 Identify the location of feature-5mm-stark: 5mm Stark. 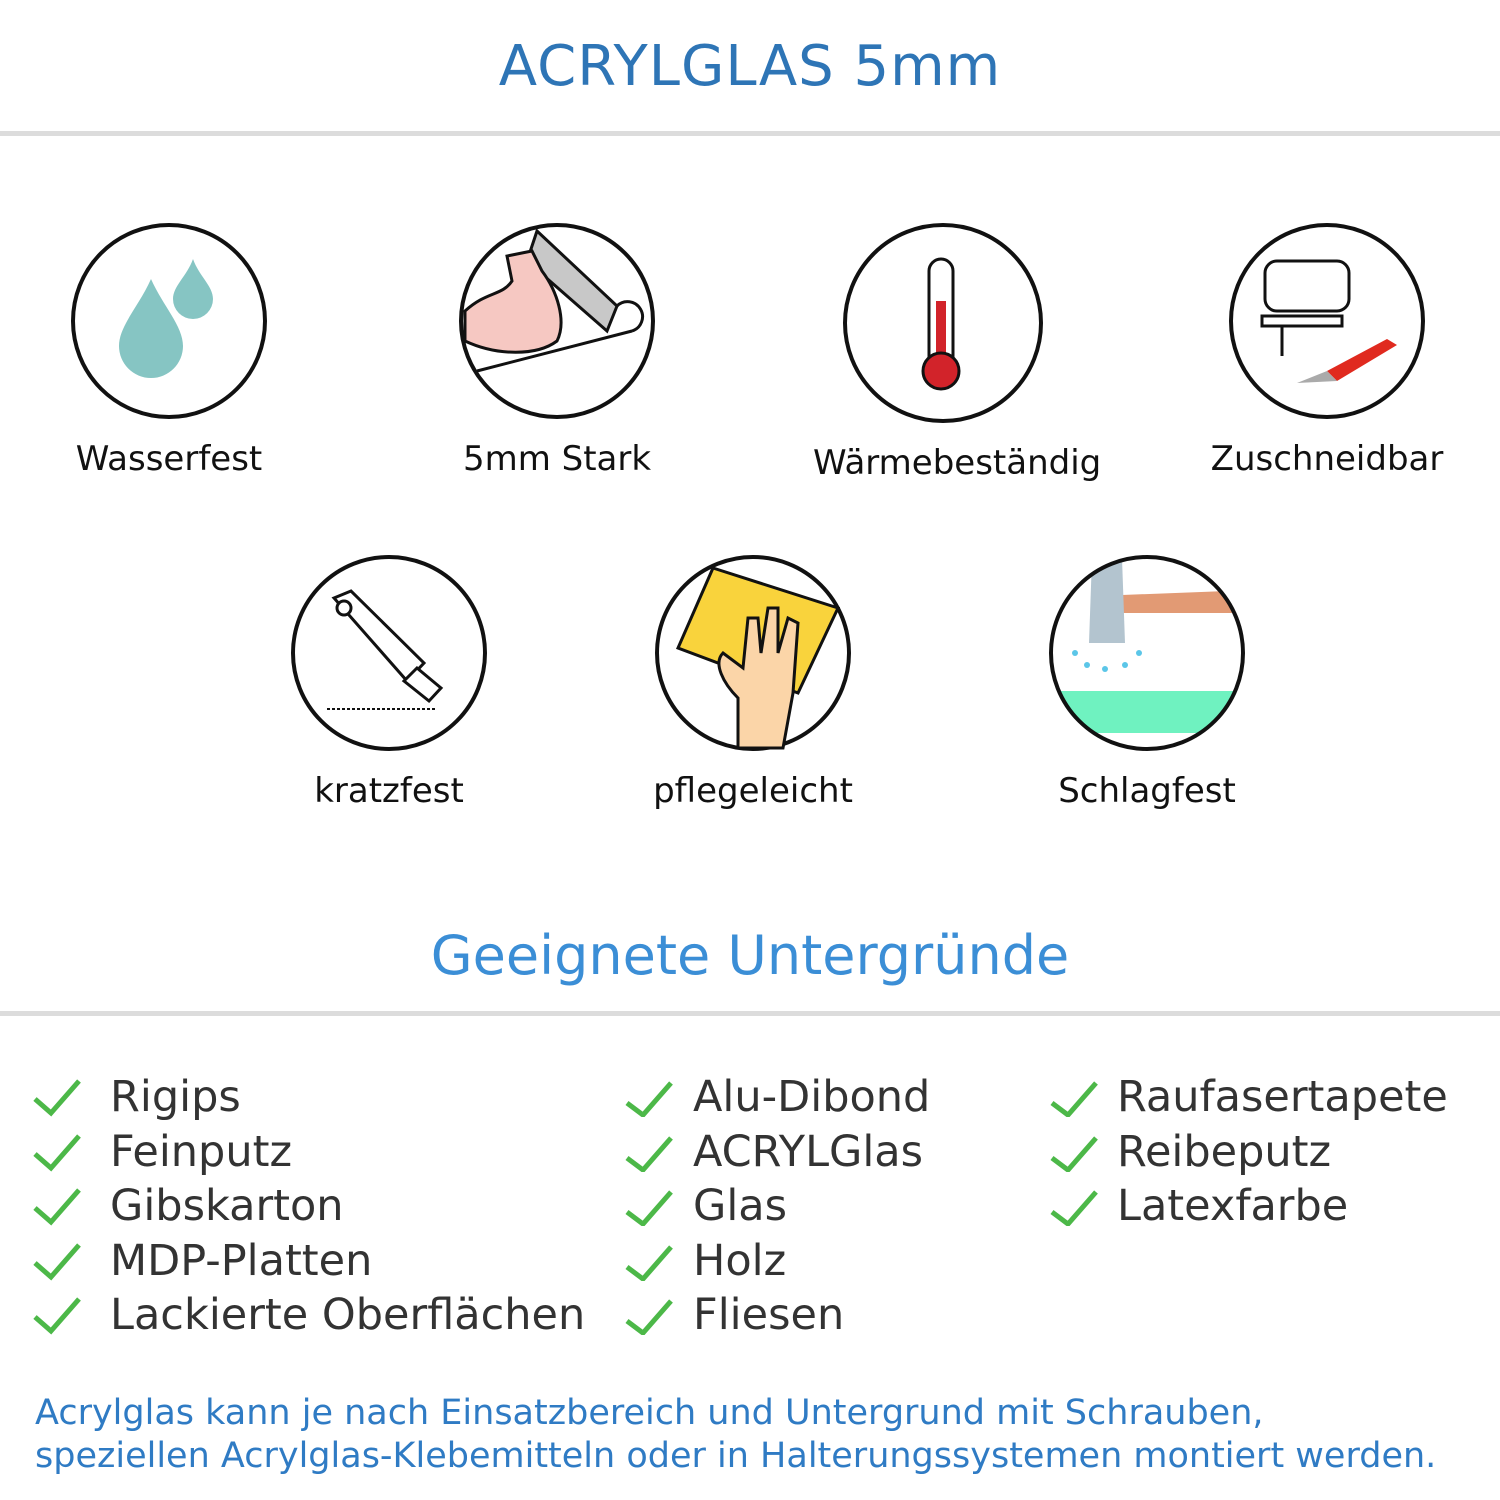
(557, 350).